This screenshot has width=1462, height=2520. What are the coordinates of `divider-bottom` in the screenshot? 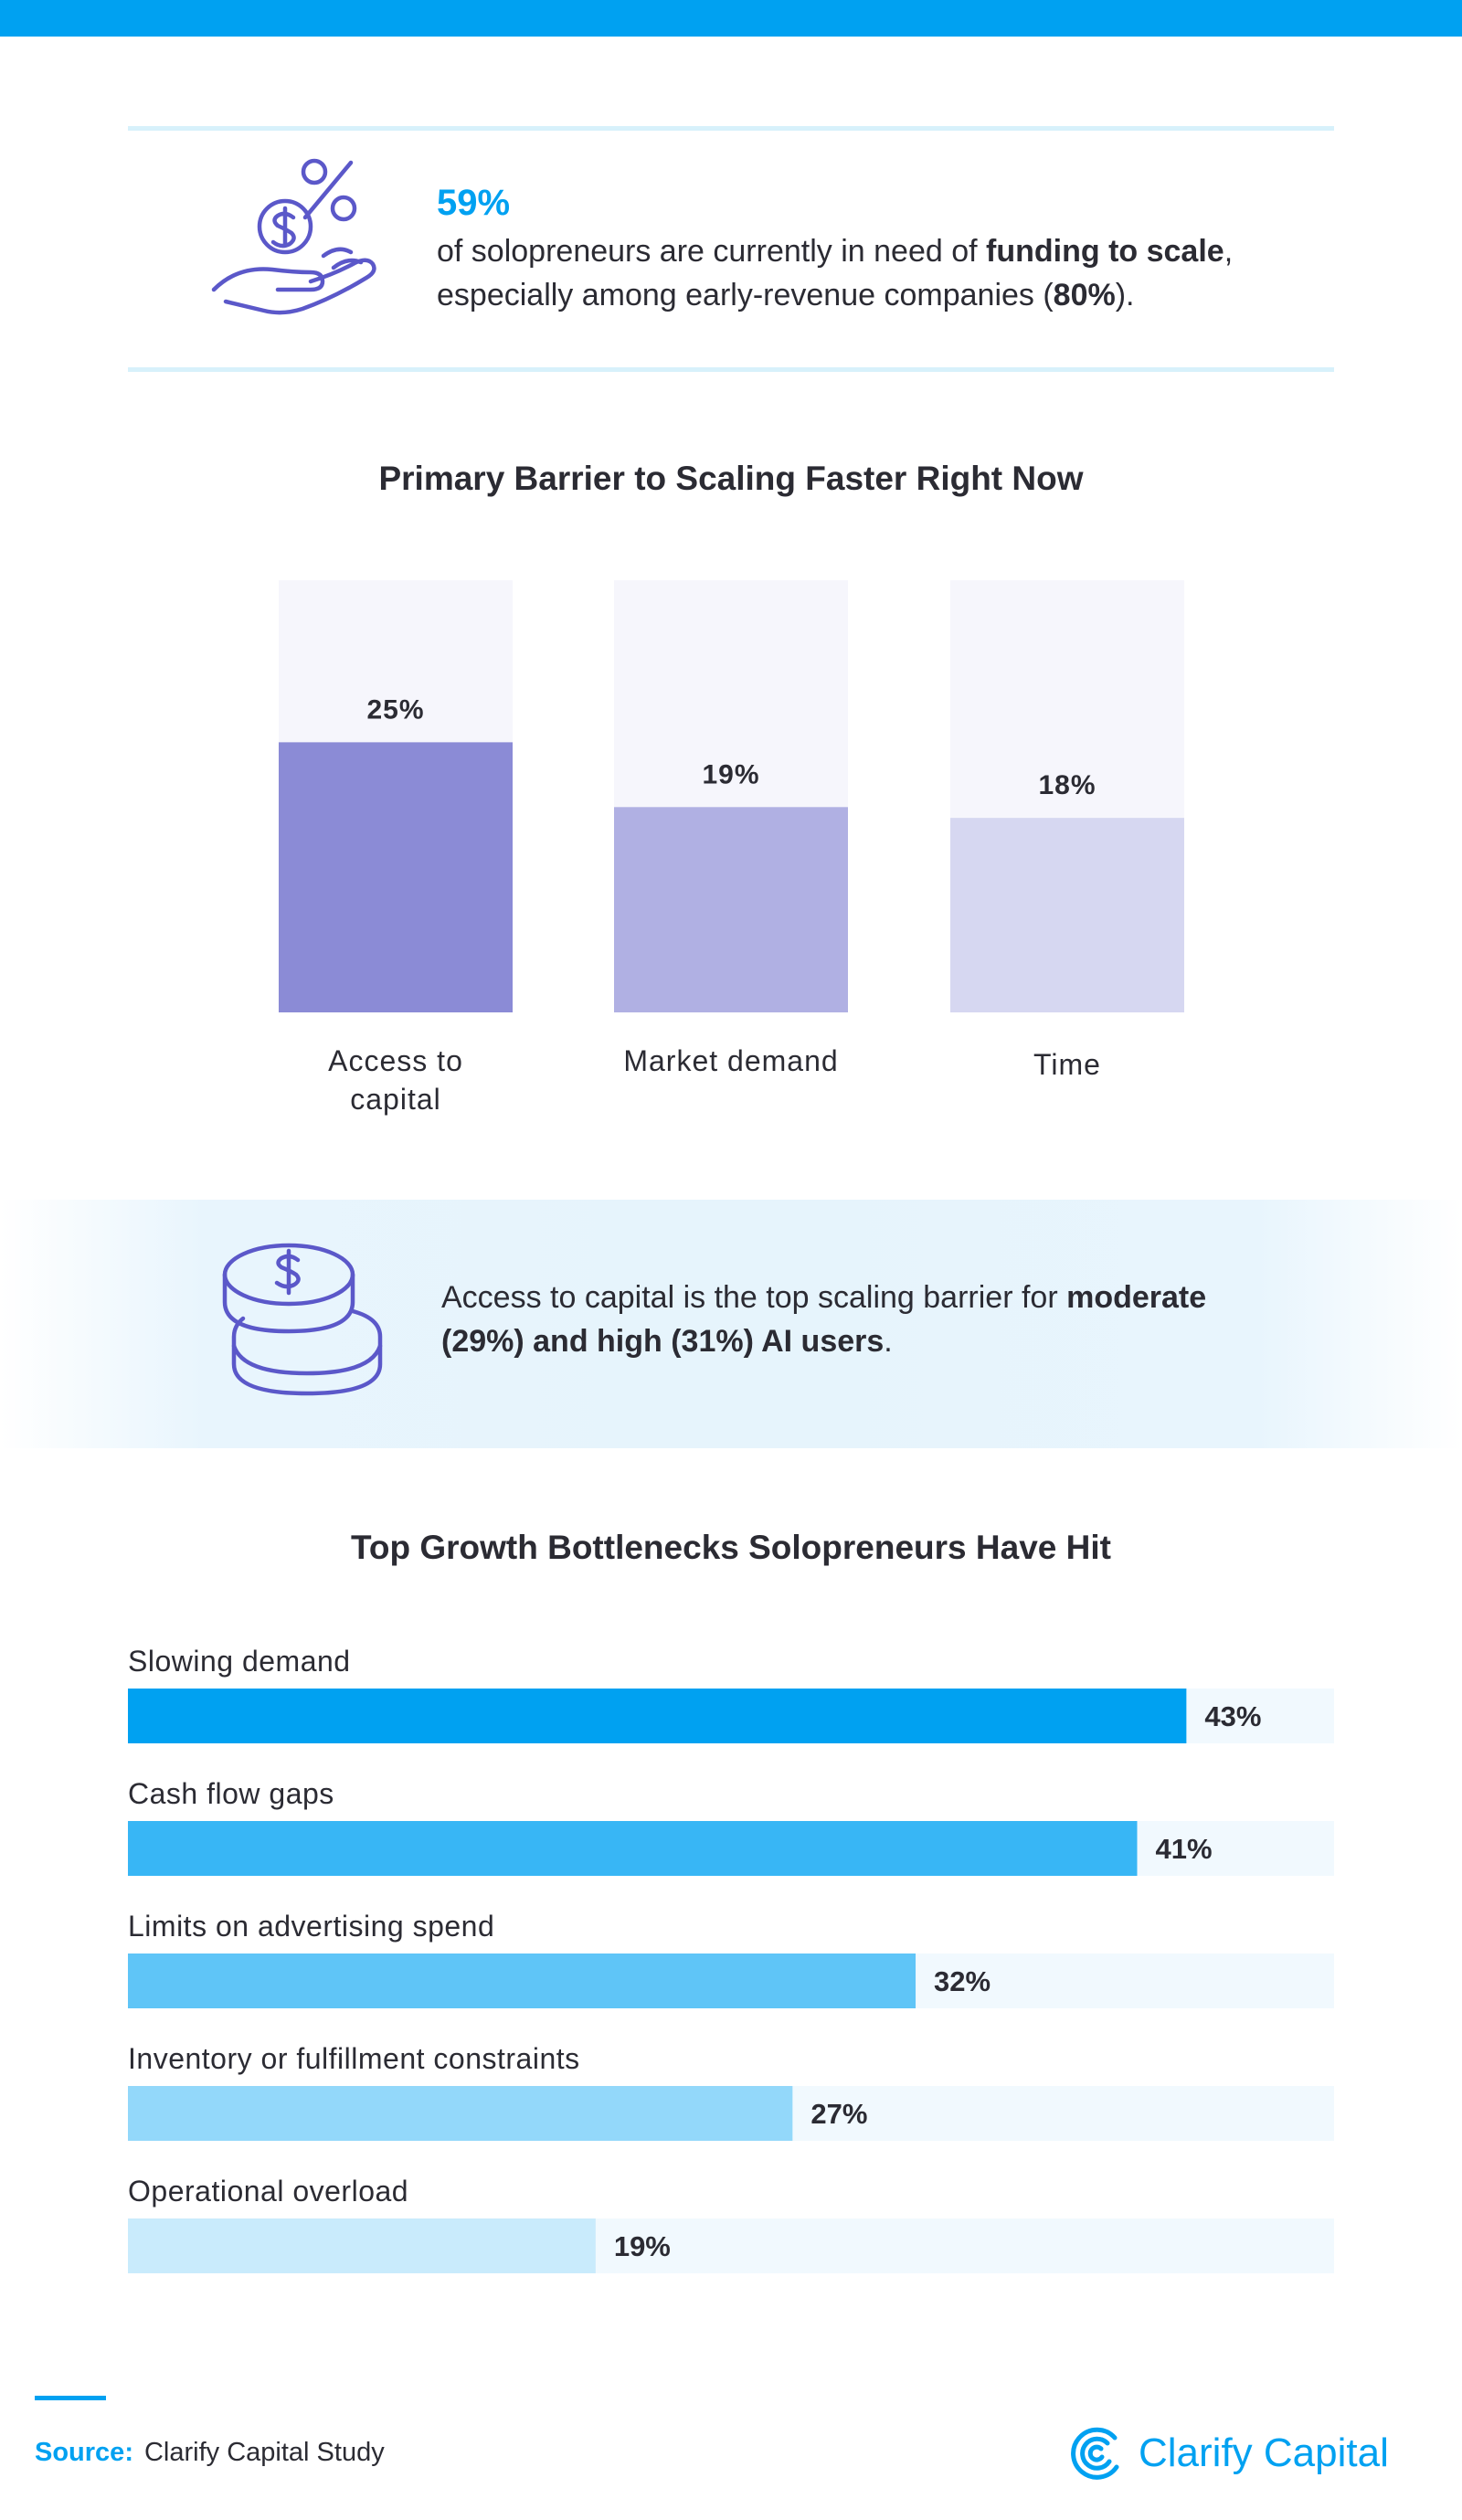 It's located at (731, 369).